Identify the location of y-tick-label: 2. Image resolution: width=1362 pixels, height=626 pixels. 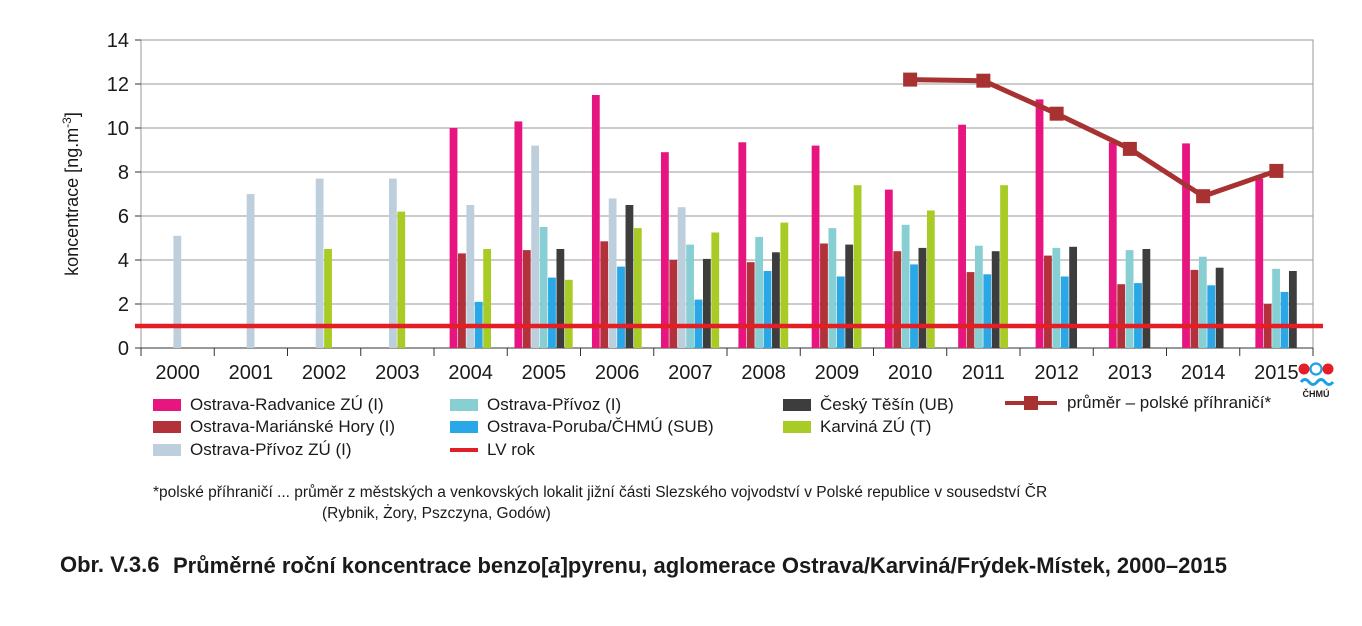
(123, 305).